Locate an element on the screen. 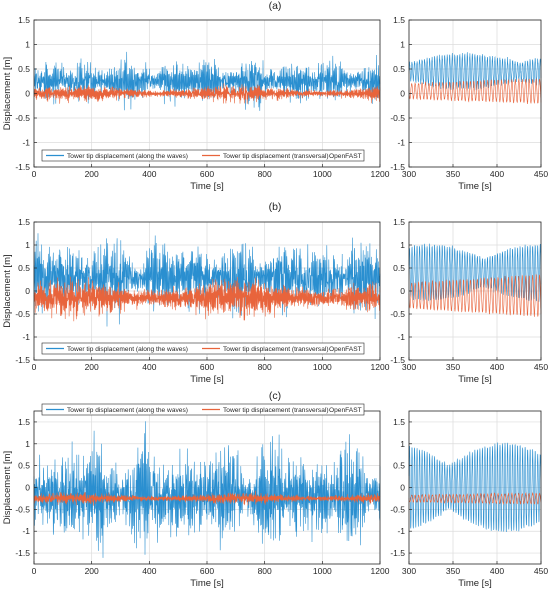 The height and width of the screenshot is (593, 550). zoom-panel-c: 300 350 400 450 -1.5 -1 -0.5 0 0.5 1 1.5 Time [s] is located at coordinates (469, 499).